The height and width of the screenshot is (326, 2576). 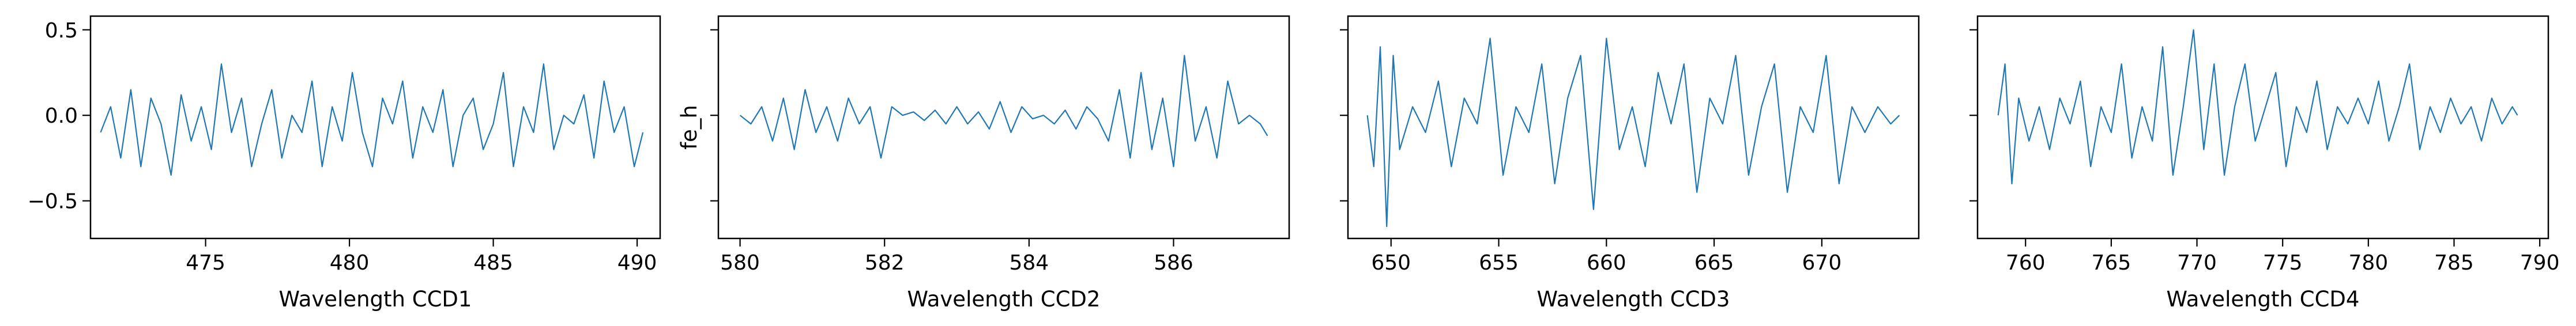 What do you see at coordinates (205, 263) in the screenshot?
I see `ccd1-x-tick-label: 475` at bounding box center [205, 263].